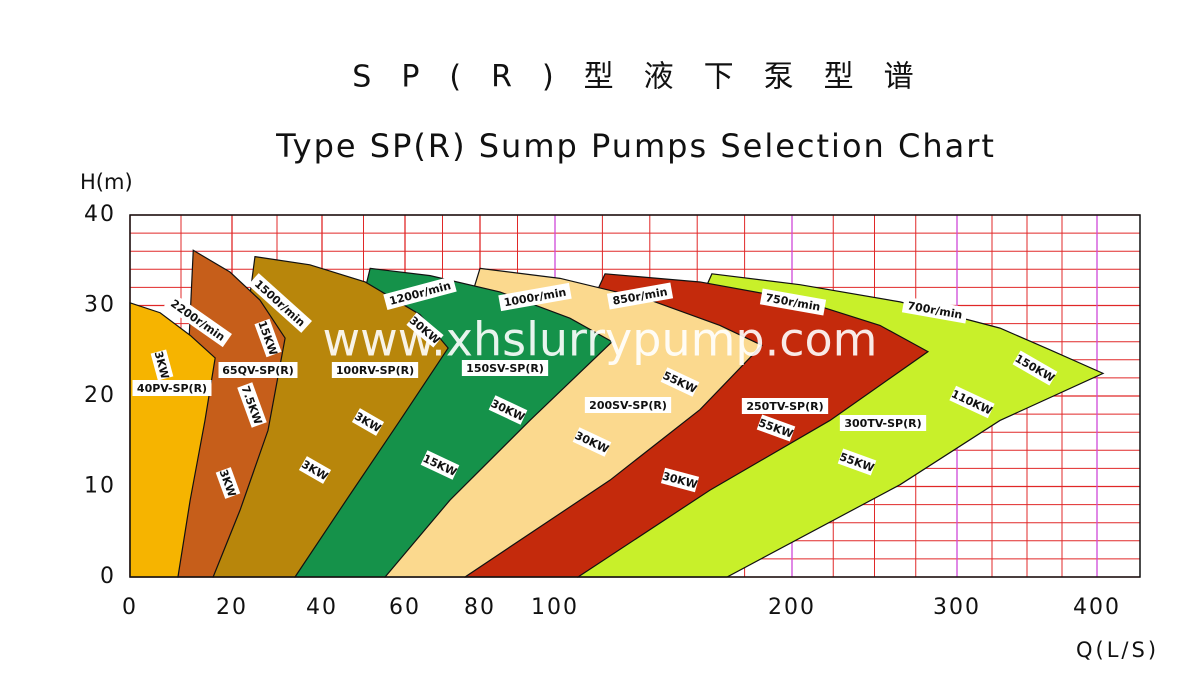 The image size is (1200, 685). Describe the element at coordinates (647, 77) in the screenshot. I see `chart-title: SP(R)型液下泵型谱` at that location.